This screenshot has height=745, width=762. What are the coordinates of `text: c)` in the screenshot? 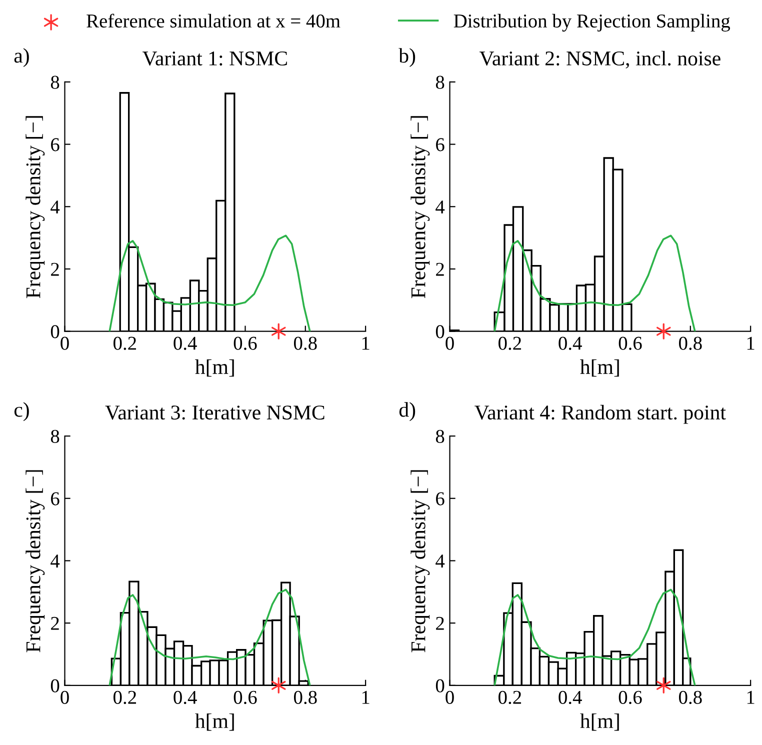 It's located at (21, 412).